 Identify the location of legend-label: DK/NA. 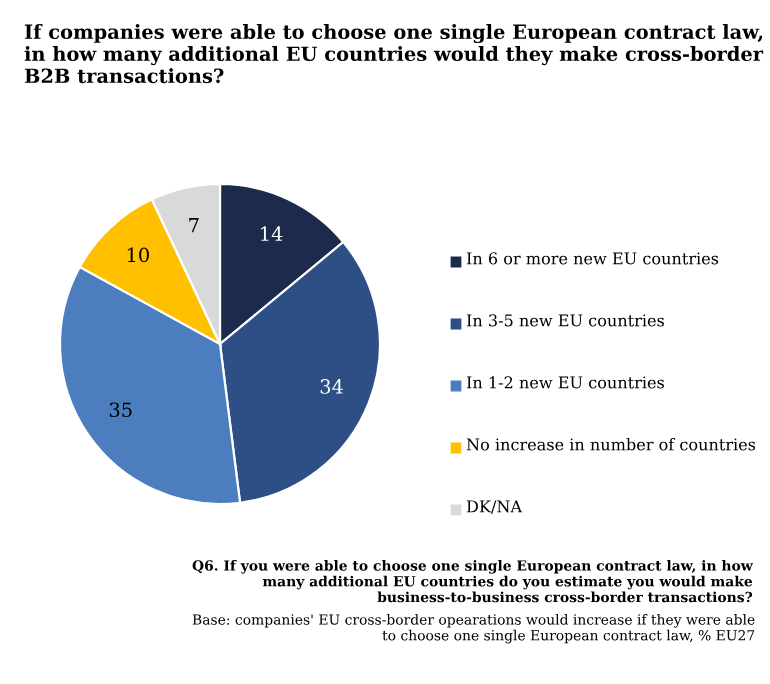
(494, 507).